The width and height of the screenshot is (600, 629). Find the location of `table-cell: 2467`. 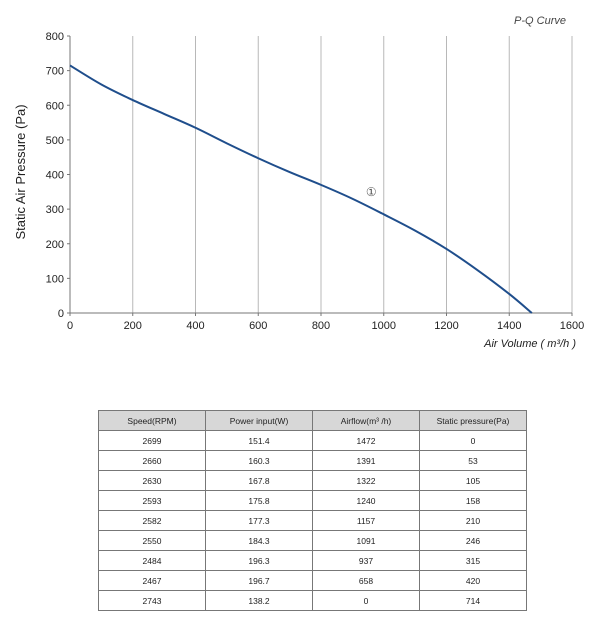

table-cell: 2467 is located at coordinates (152, 580).